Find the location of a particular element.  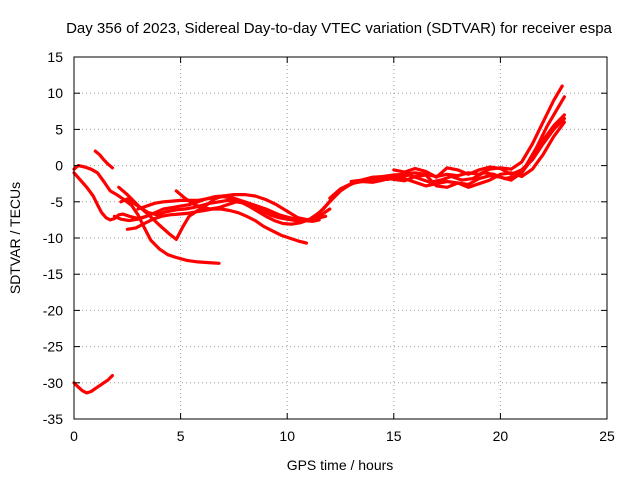

x-tick-label: 10 is located at coordinates (287, 436).